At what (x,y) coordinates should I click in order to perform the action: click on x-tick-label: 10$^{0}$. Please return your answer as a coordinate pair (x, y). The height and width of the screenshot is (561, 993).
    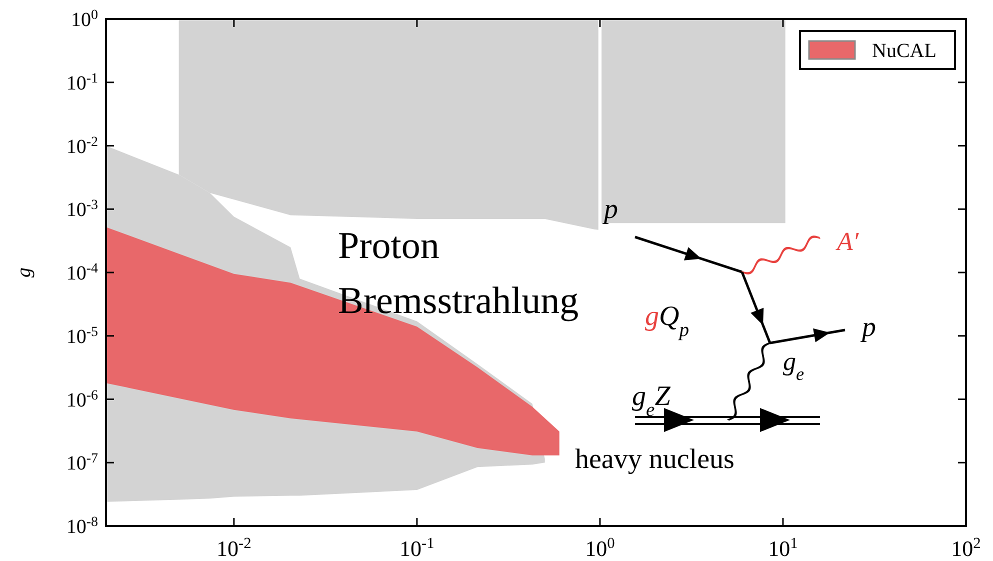
    Looking at the image, I should click on (600, 547).